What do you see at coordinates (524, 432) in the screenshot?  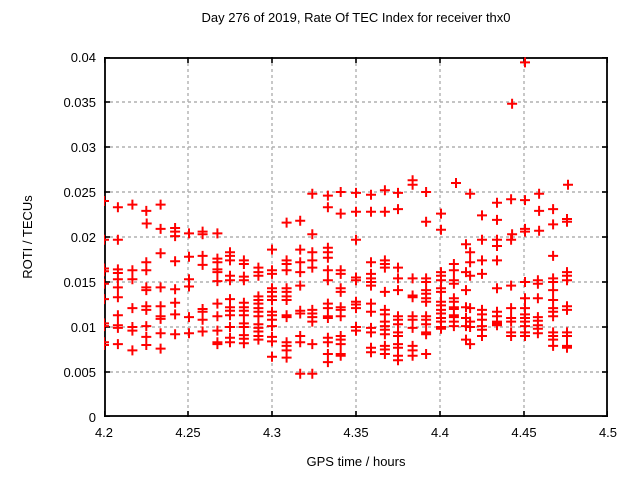 I see `x-tick-label: 4.45` at bounding box center [524, 432].